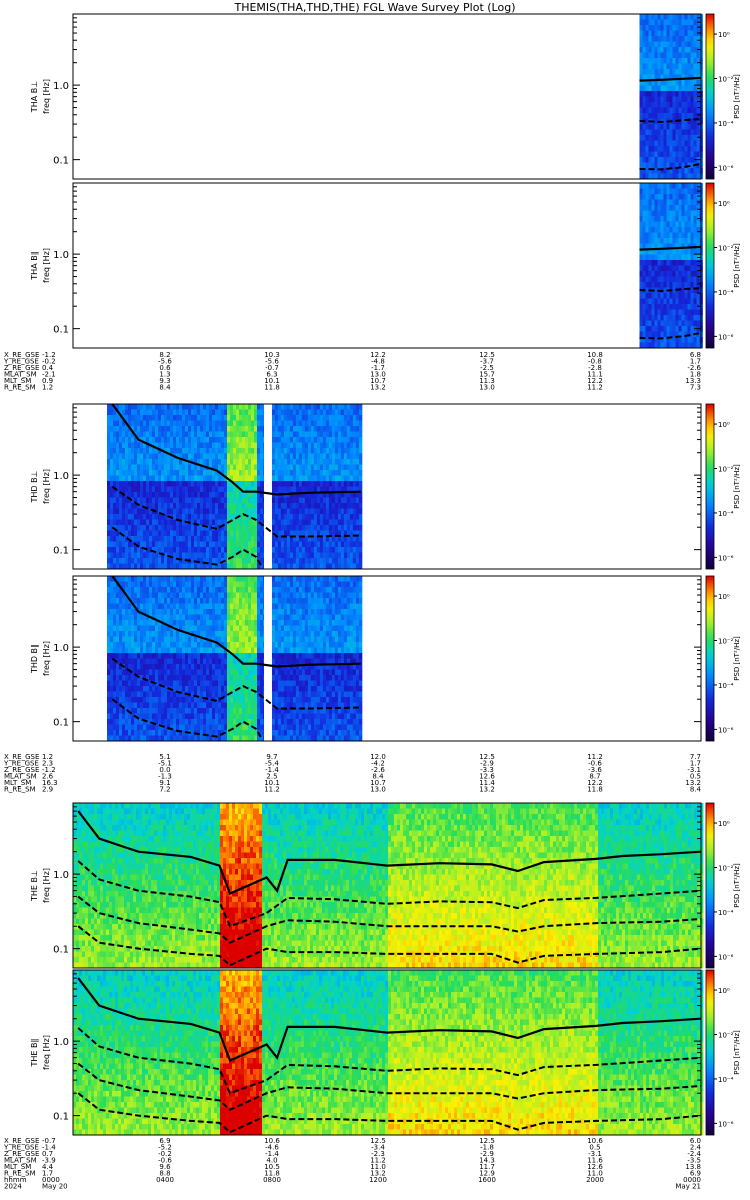 This screenshot has height=1200, width=750. Describe the element at coordinates (272, 1180) in the screenshot. I see `time-tick-label: 0800` at that location.